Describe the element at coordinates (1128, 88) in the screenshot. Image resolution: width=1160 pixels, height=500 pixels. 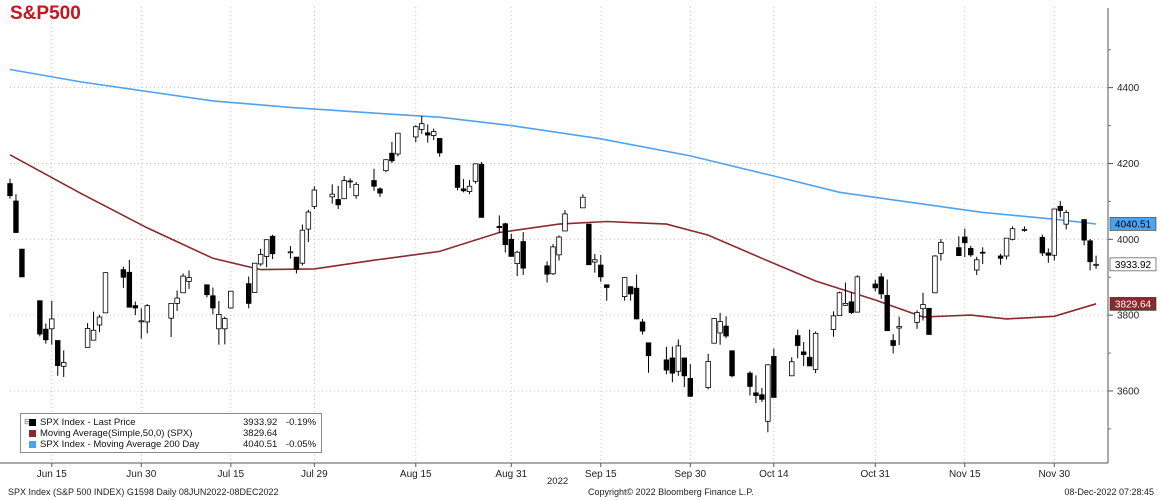
I see `y-tick-label: 4400` at that location.